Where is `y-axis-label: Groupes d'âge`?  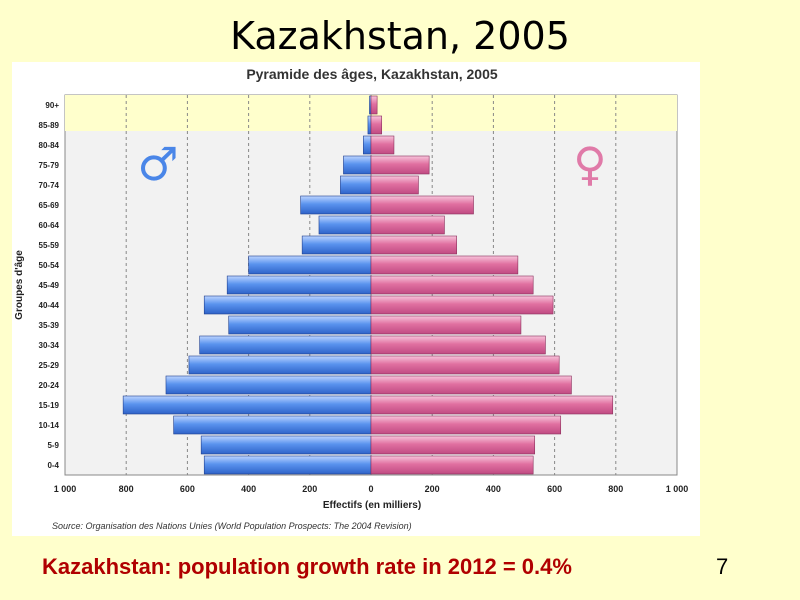
y-axis-label: Groupes d'âge is located at coordinates (19, 285).